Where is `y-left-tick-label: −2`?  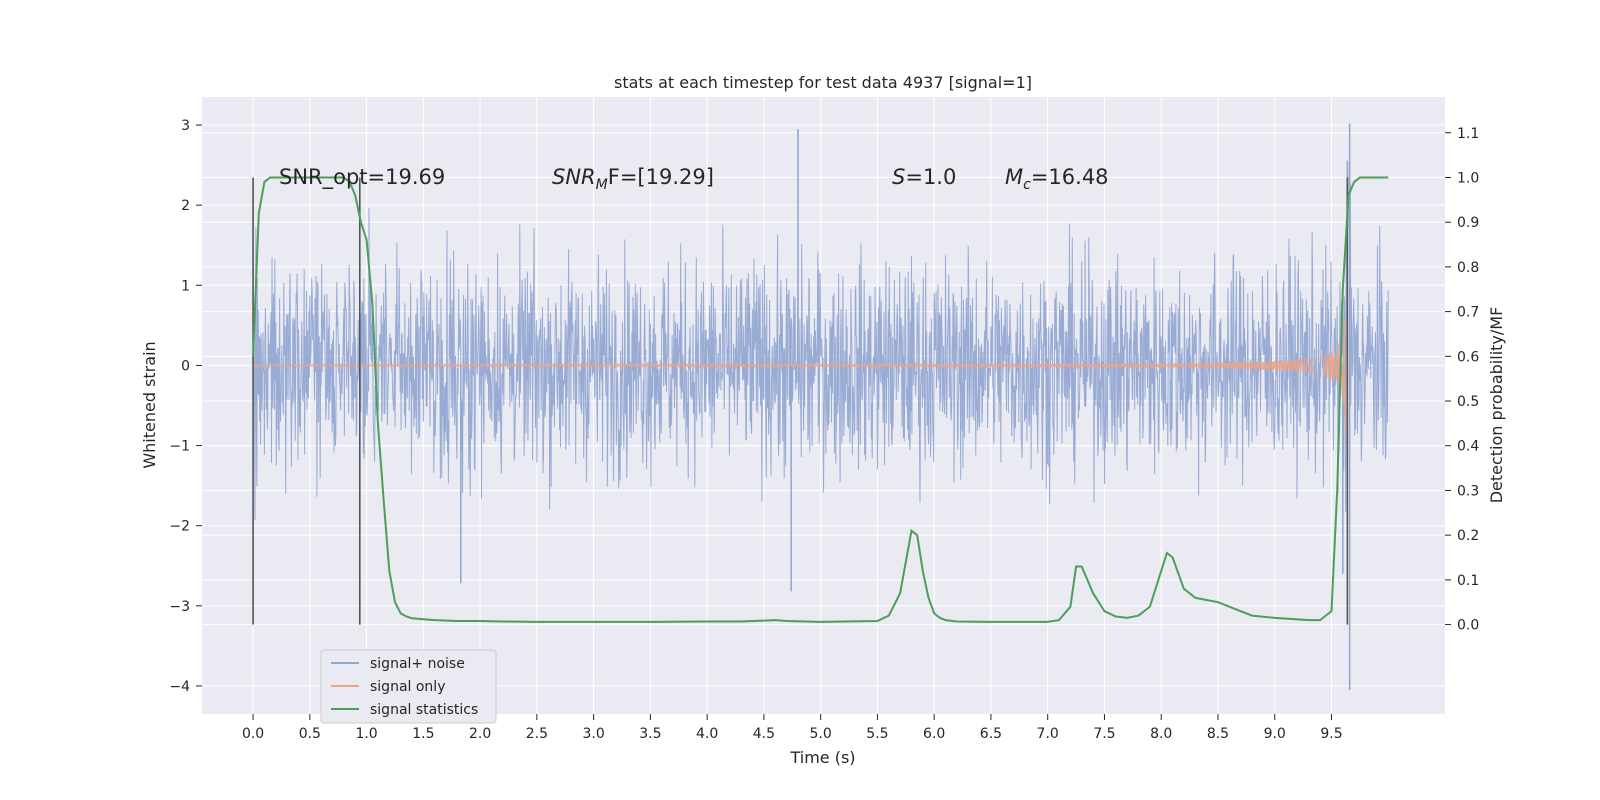
y-left-tick-label: −2 is located at coordinates (179, 527).